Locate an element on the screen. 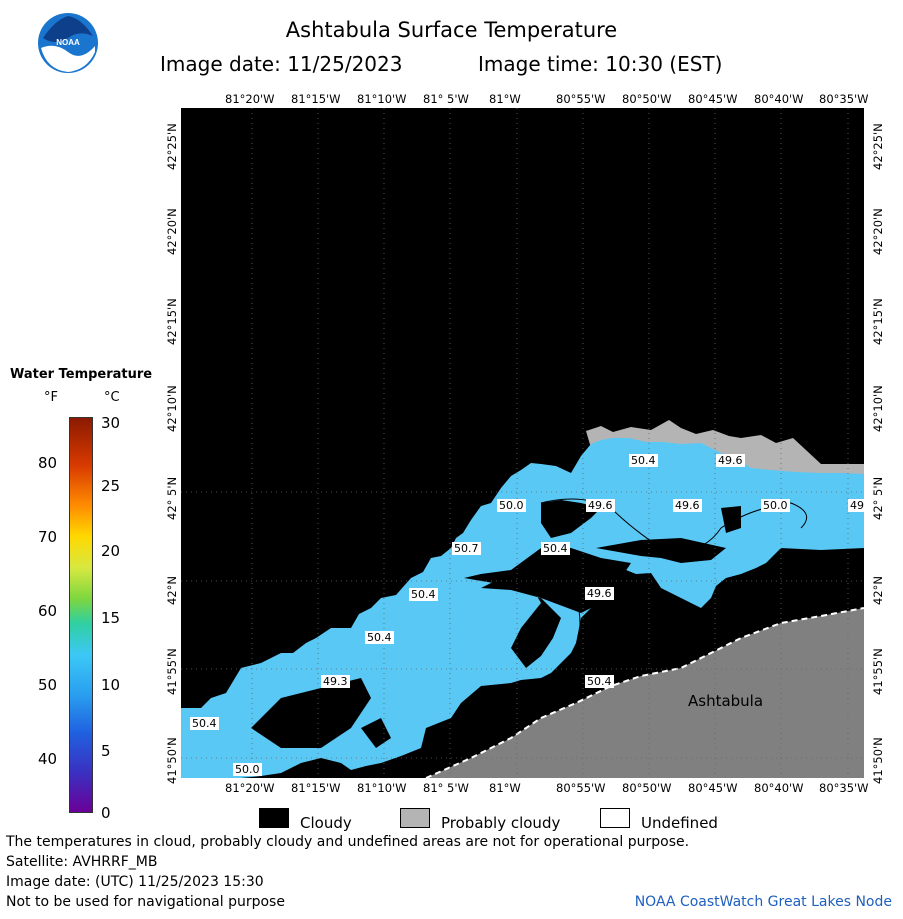  lon-label-bottom: 81°15'W is located at coordinates (316, 788).